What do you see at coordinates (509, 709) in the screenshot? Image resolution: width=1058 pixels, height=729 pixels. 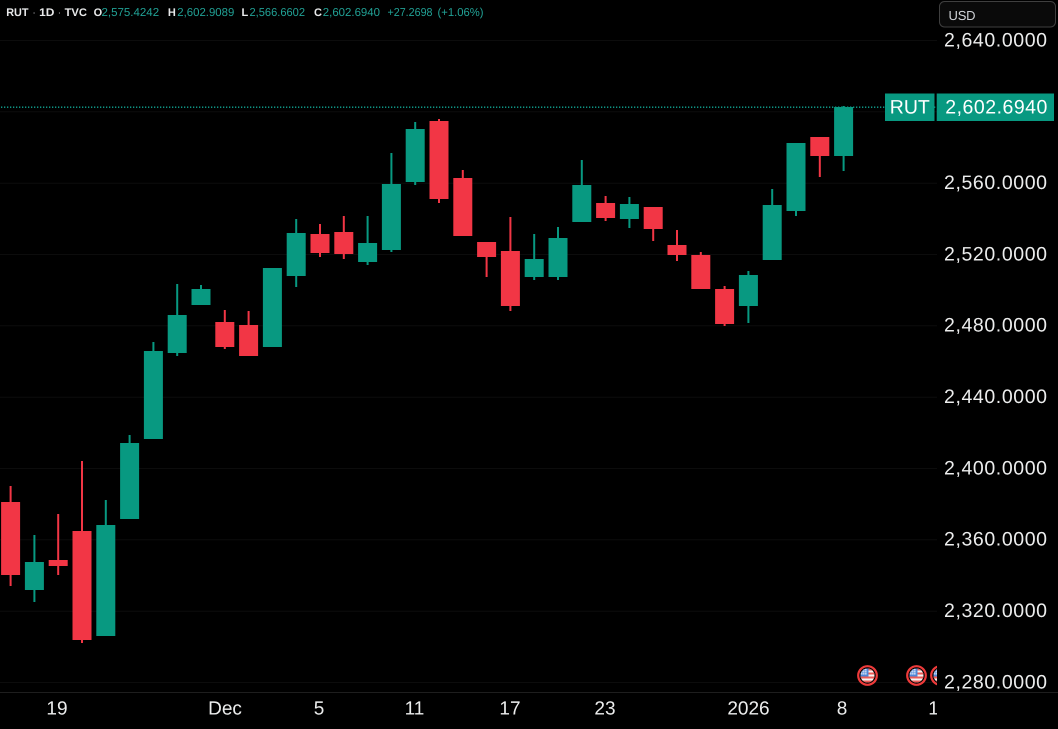 I see `svg-text: 17` at bounding box center [509, 709].